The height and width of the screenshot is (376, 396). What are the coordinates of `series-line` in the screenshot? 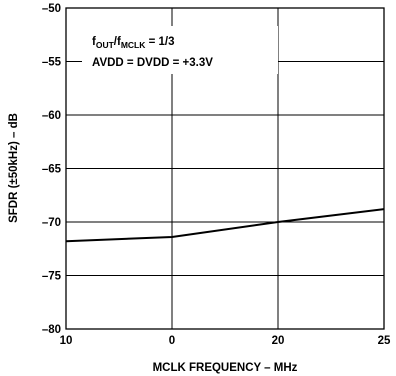 It's located at (225, 225).